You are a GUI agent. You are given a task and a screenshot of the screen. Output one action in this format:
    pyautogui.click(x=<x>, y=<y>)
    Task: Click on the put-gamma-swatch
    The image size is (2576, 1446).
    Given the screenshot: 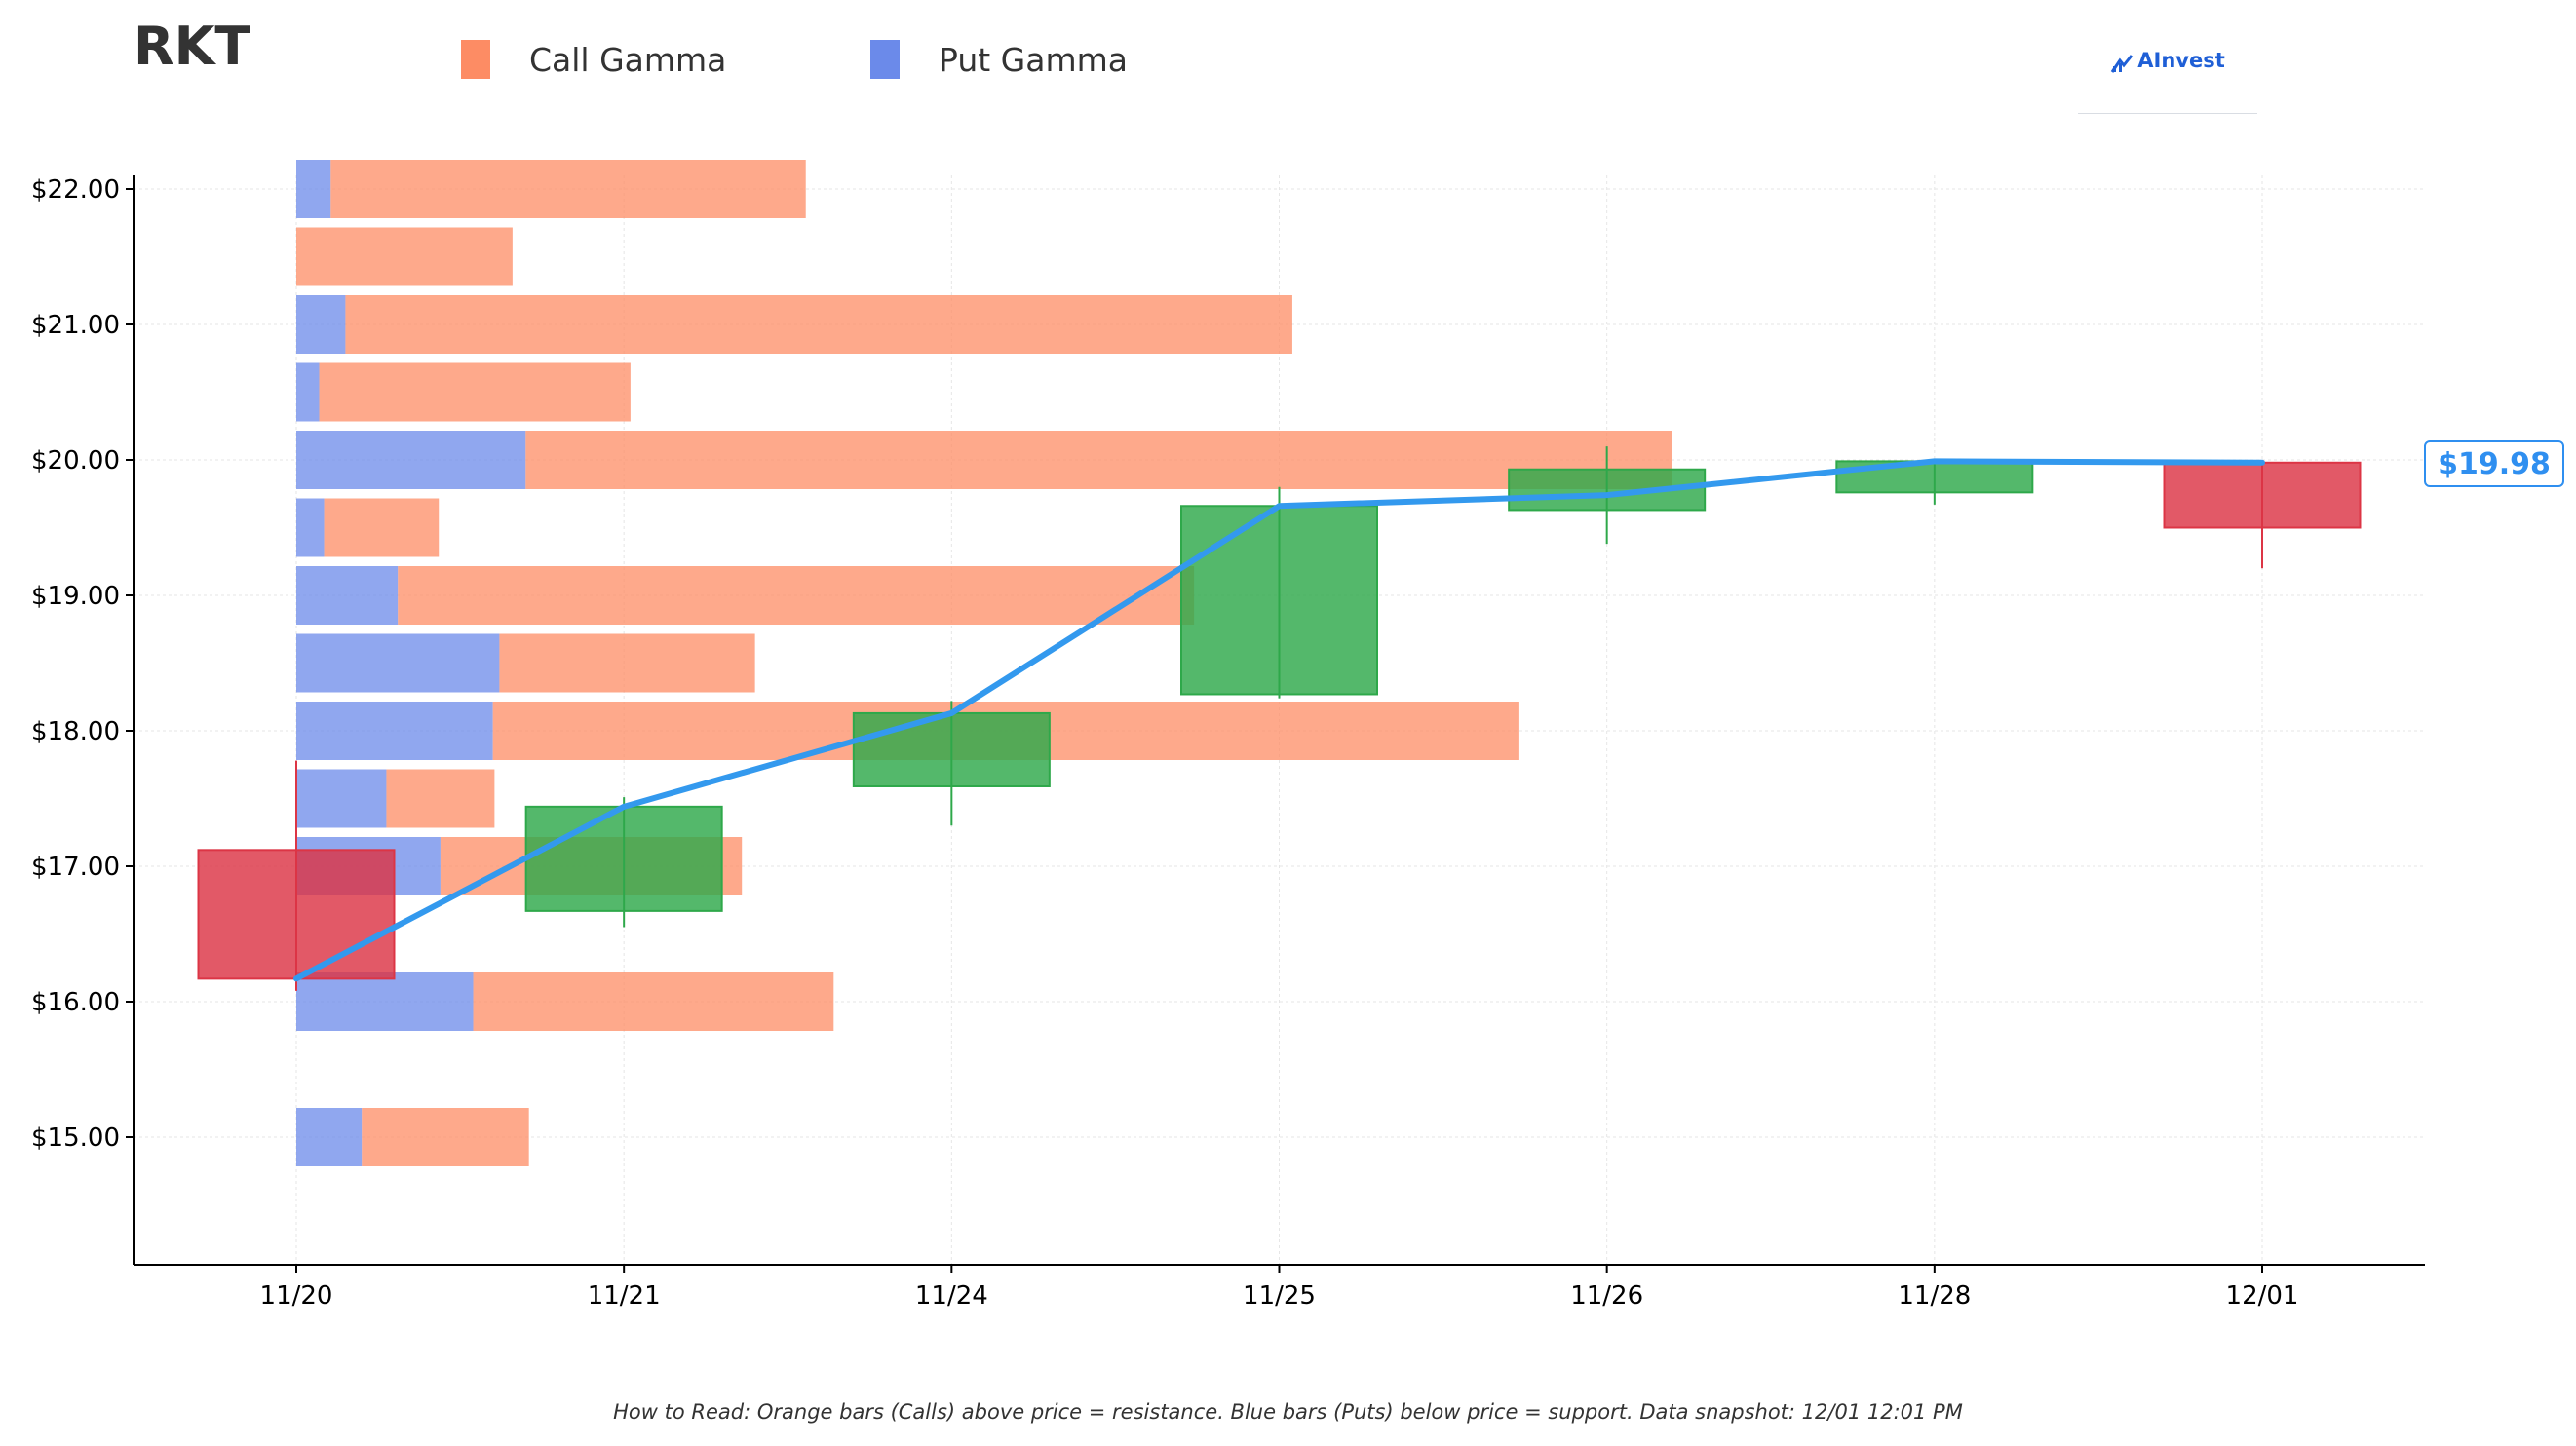 What is the action you would take?
    pyautogui.click(x=885, y=59)
    